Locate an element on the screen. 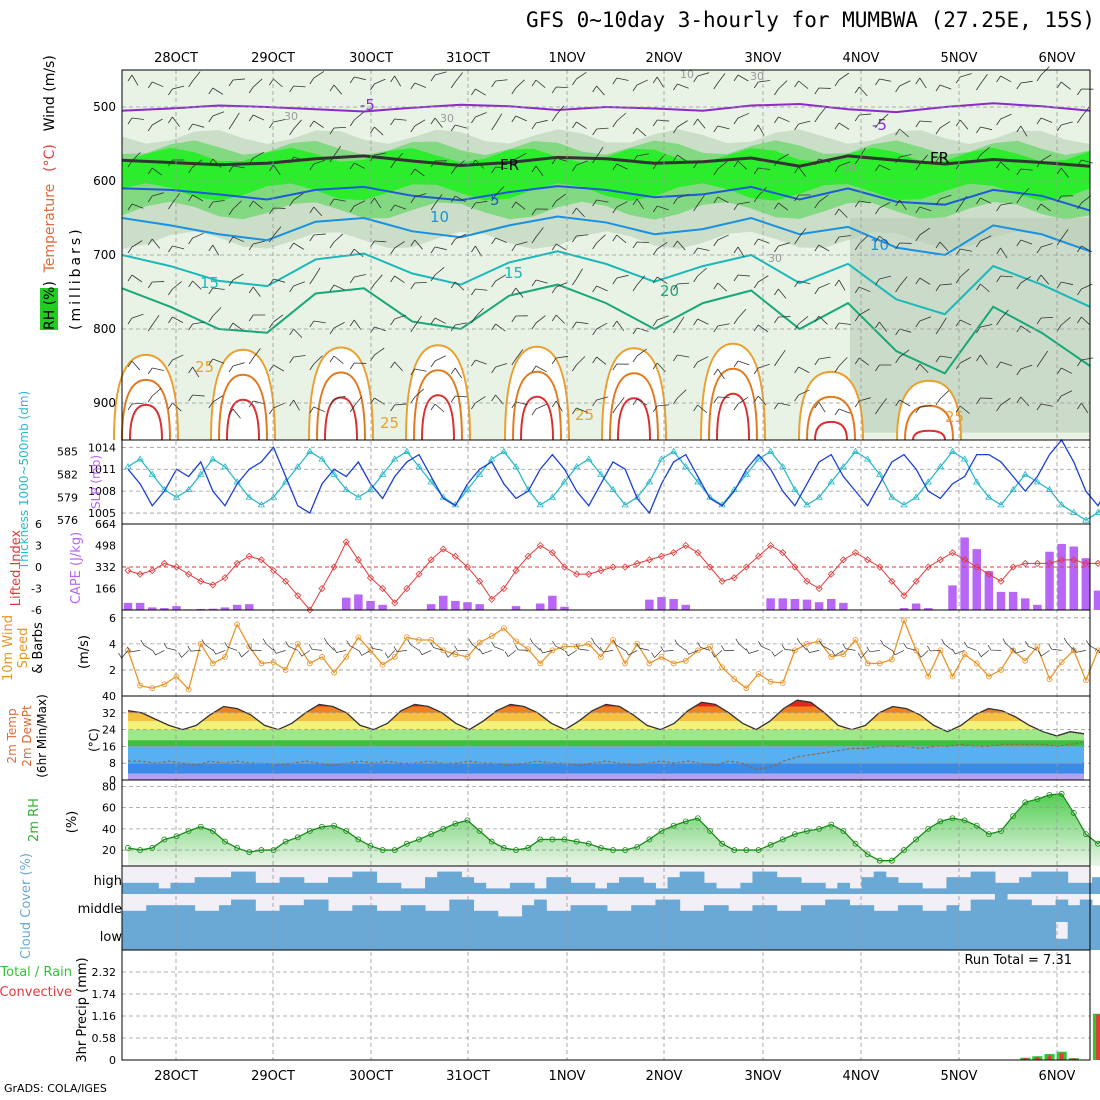 This screenshot has width=1100, height=1100. date-label-bottom: 28OCT is located at coordinates (176, 1076).